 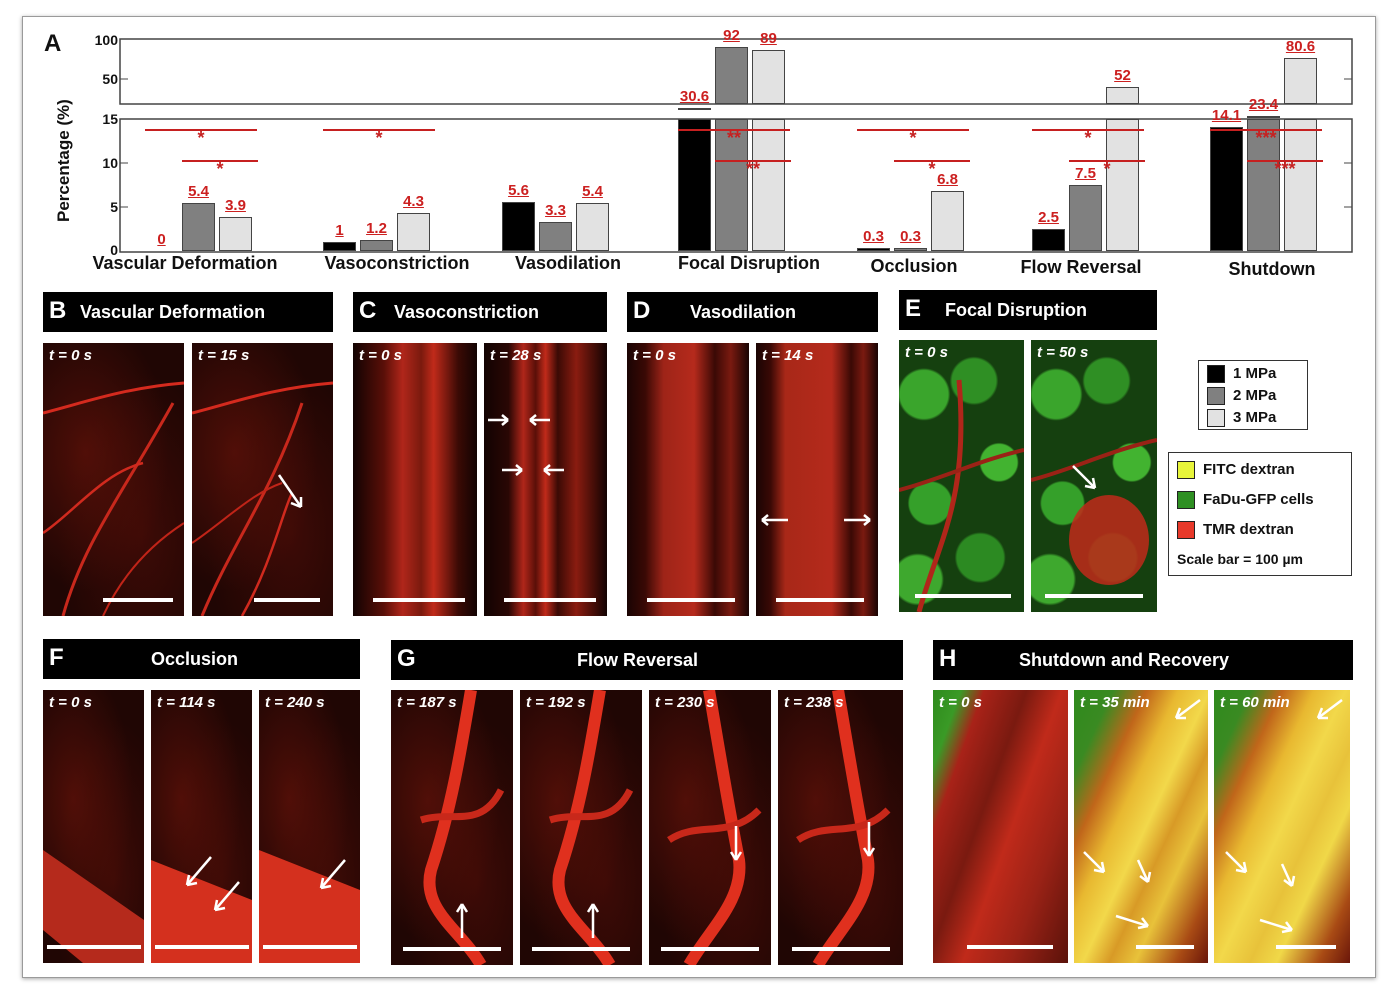 I want to click on panel-f-time-2: t = 114 s, so click(x=186, y=702).